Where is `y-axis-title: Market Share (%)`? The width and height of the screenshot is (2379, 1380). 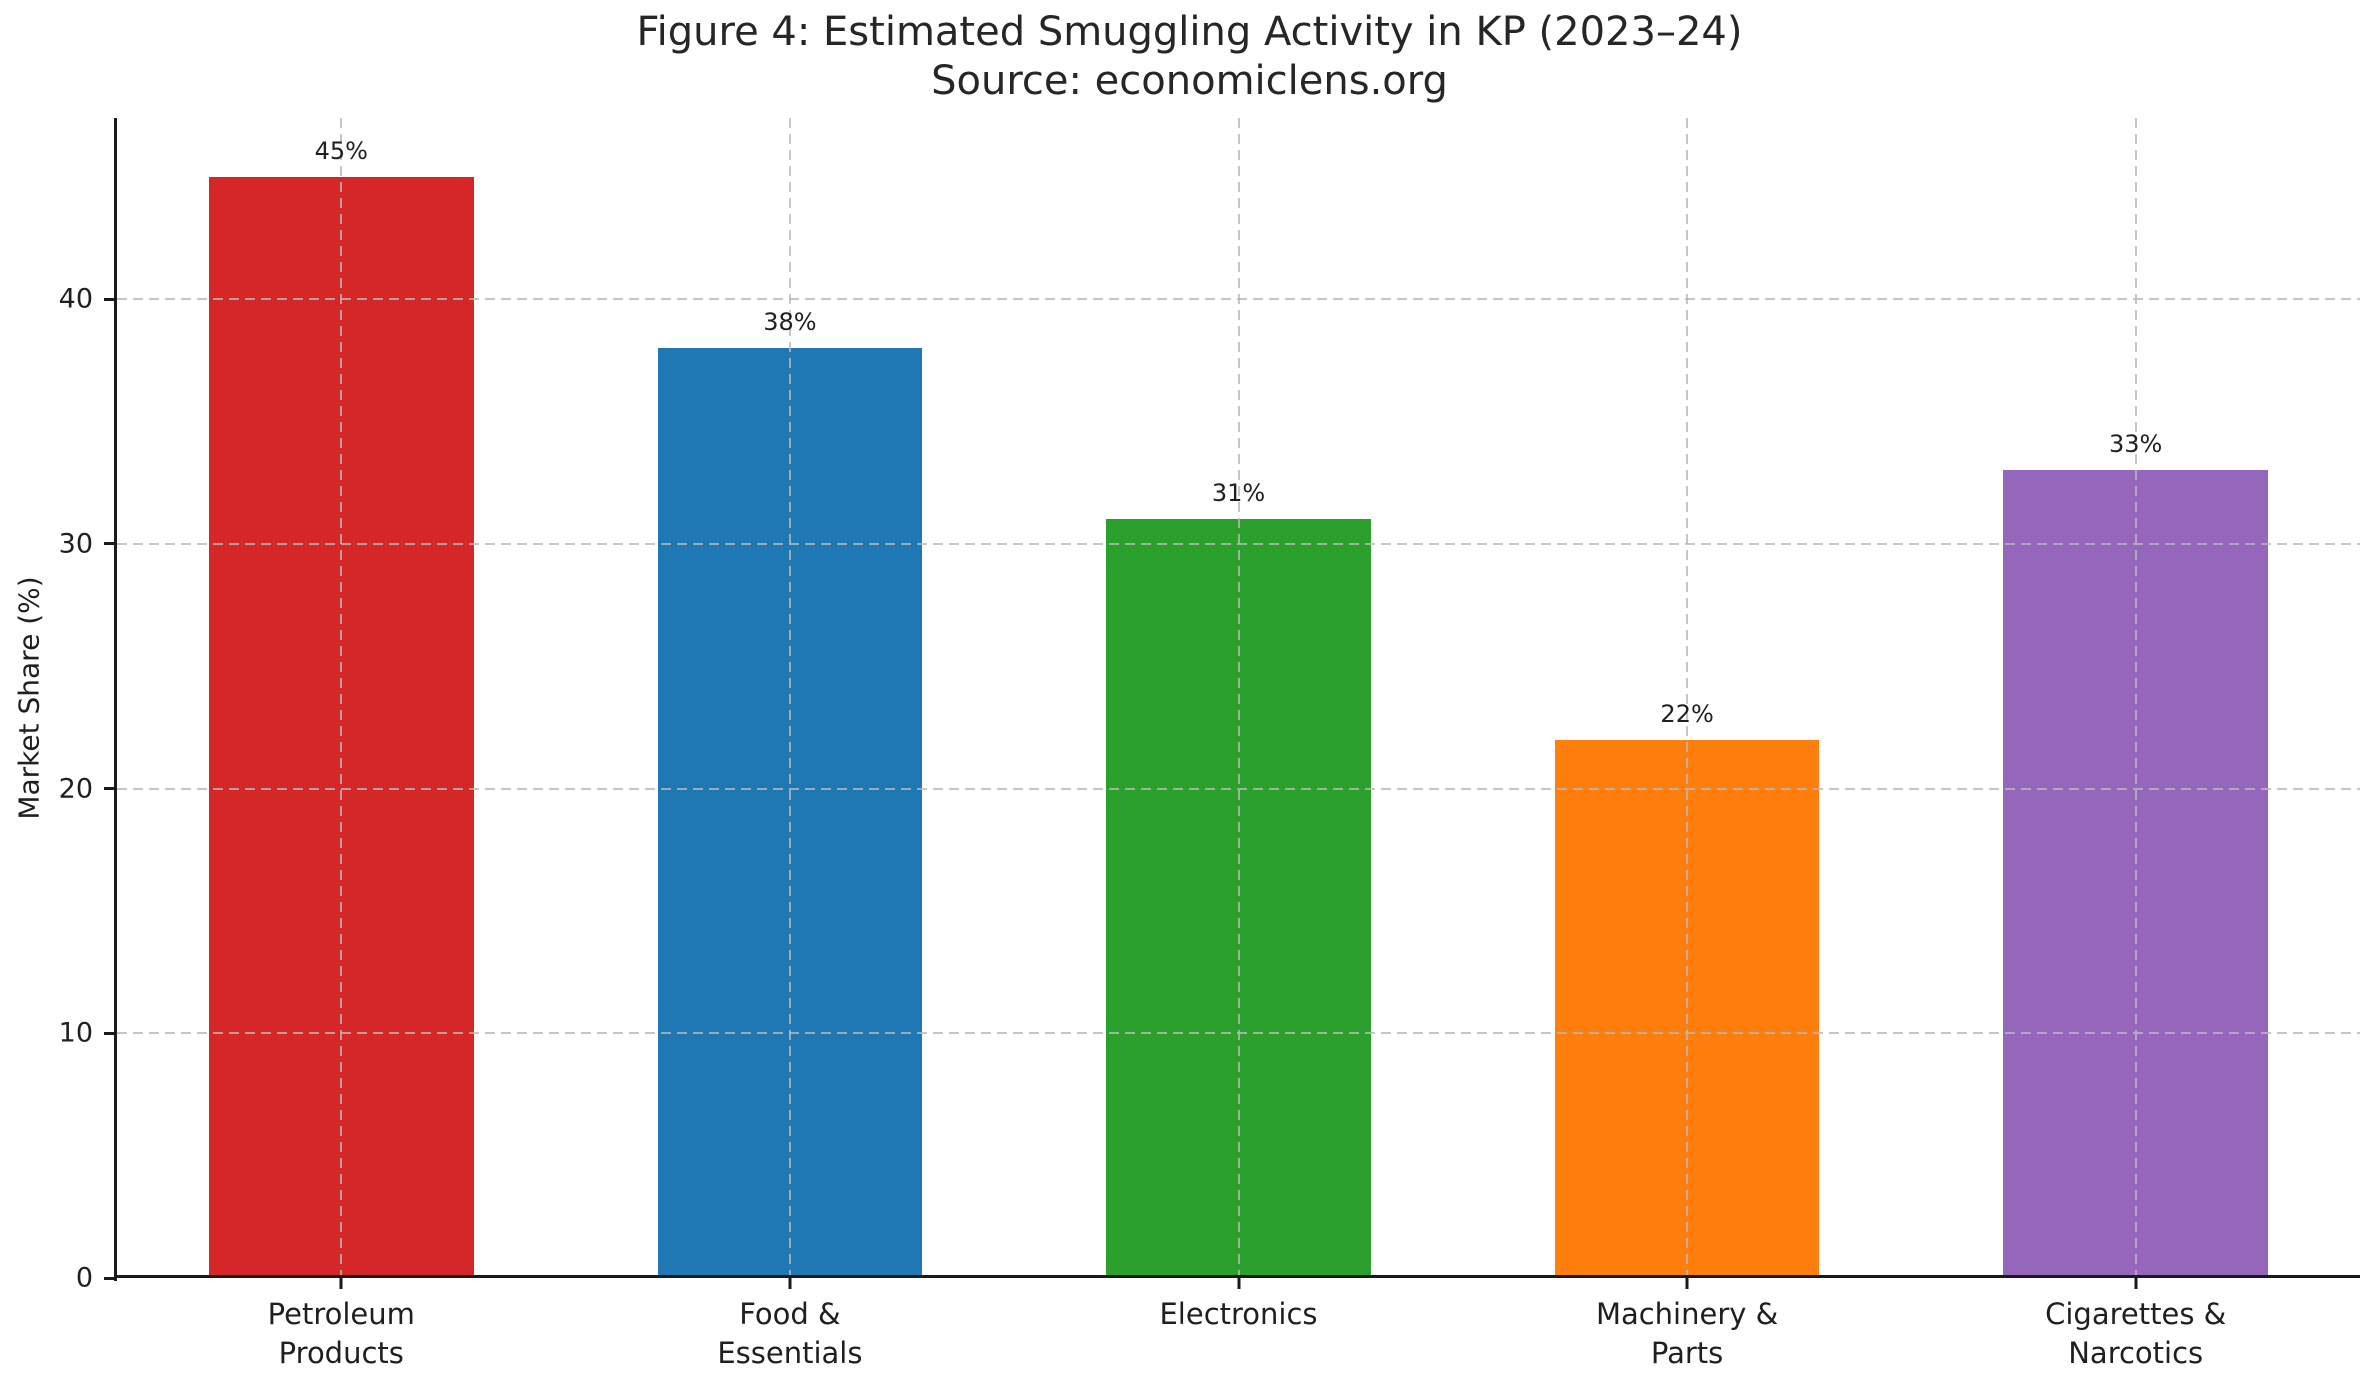
y-axis-title: Market Share (%) is located at coordinates (29, 698).